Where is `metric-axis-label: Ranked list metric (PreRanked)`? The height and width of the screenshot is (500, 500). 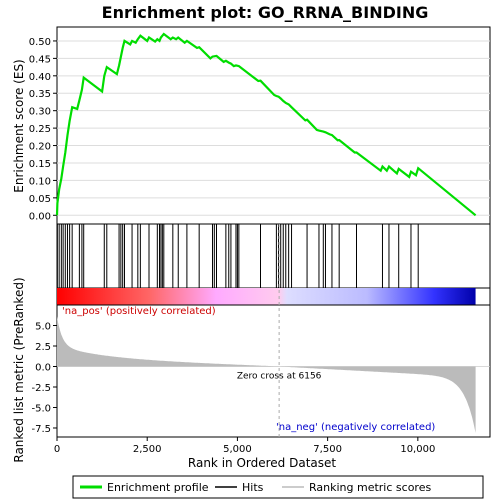
metric-axis-label: Ranked list metric (PreRanked) is located at coordinates (19, 369).